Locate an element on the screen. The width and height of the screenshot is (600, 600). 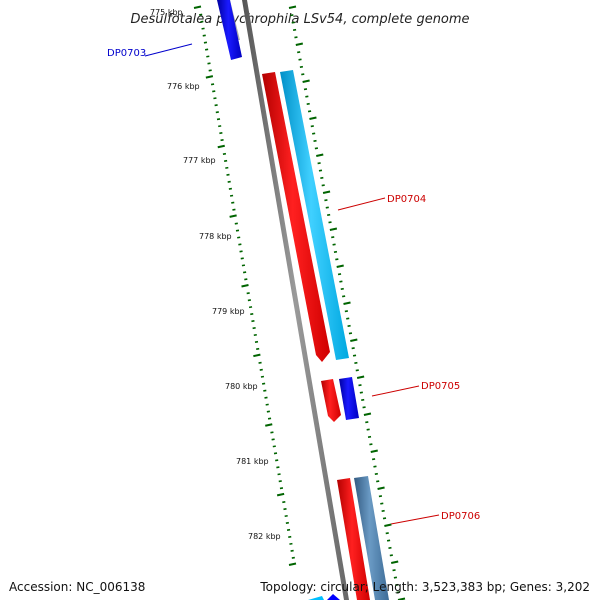
gene-label-DP0705: DP0705 is located at coordinates (440, 386).